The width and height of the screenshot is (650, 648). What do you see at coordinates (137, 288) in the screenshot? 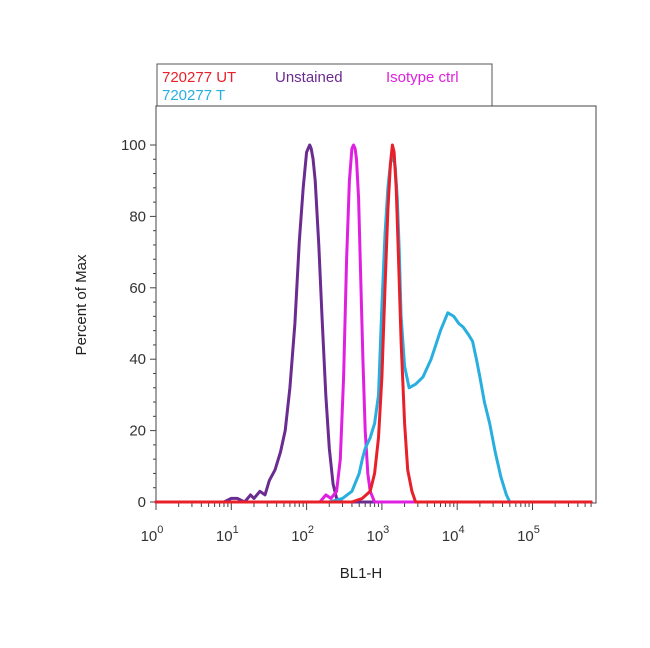
I see `y-tick-label: 60` at bounding box center [137, 288].